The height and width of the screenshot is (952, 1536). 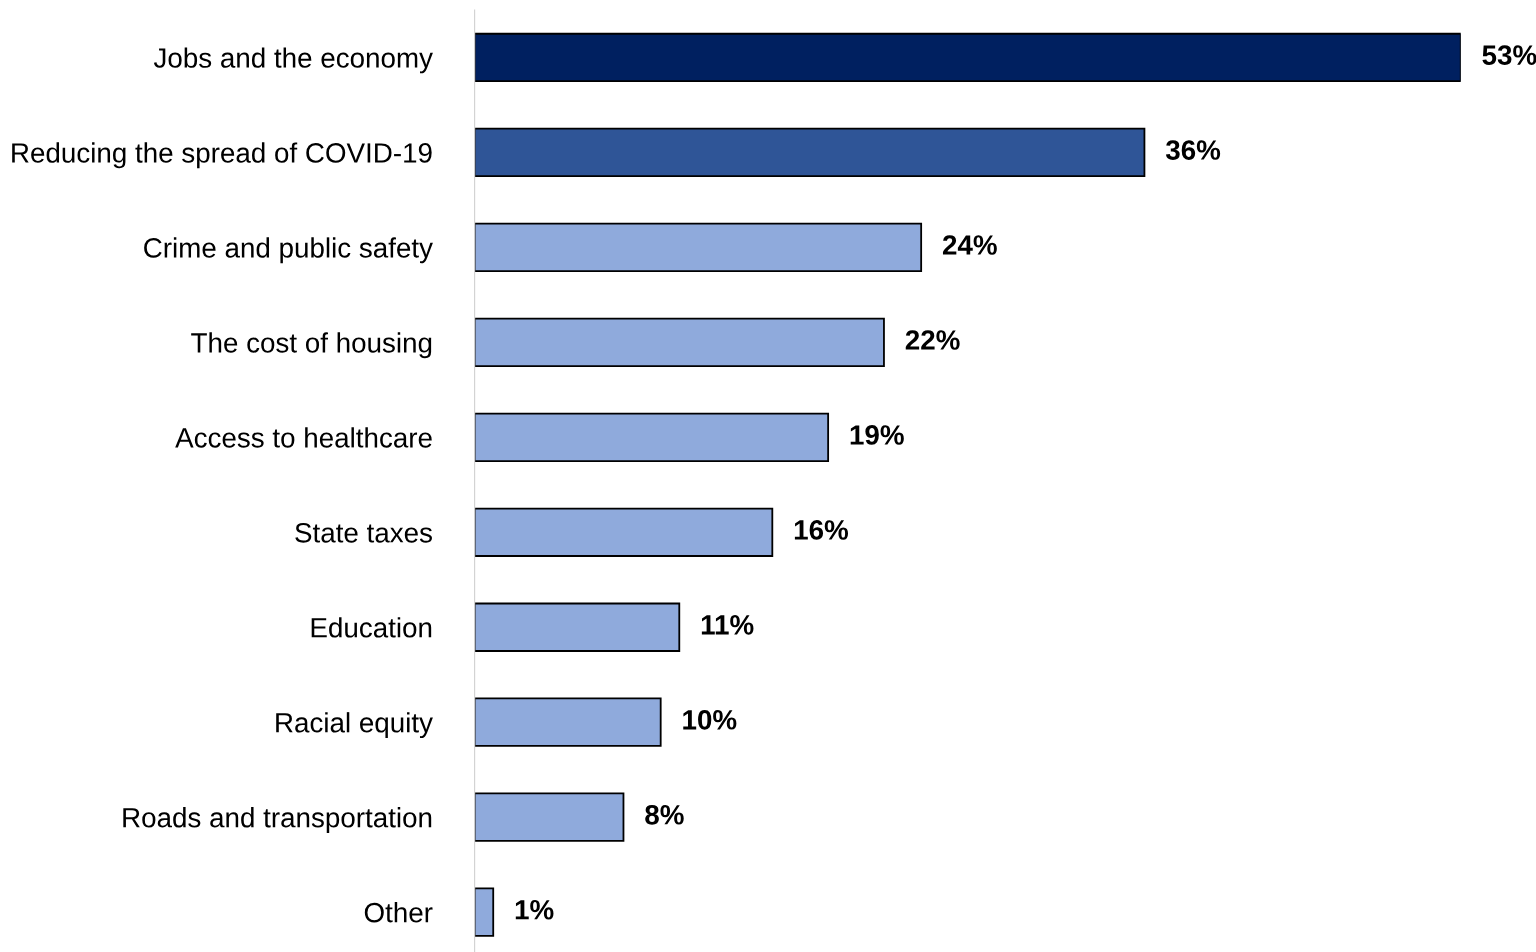 What do you see at coordinates (277, 820) in the screenshot?
I see `y-tick-label: Roads and transportation` at bounding box center [277, 820].